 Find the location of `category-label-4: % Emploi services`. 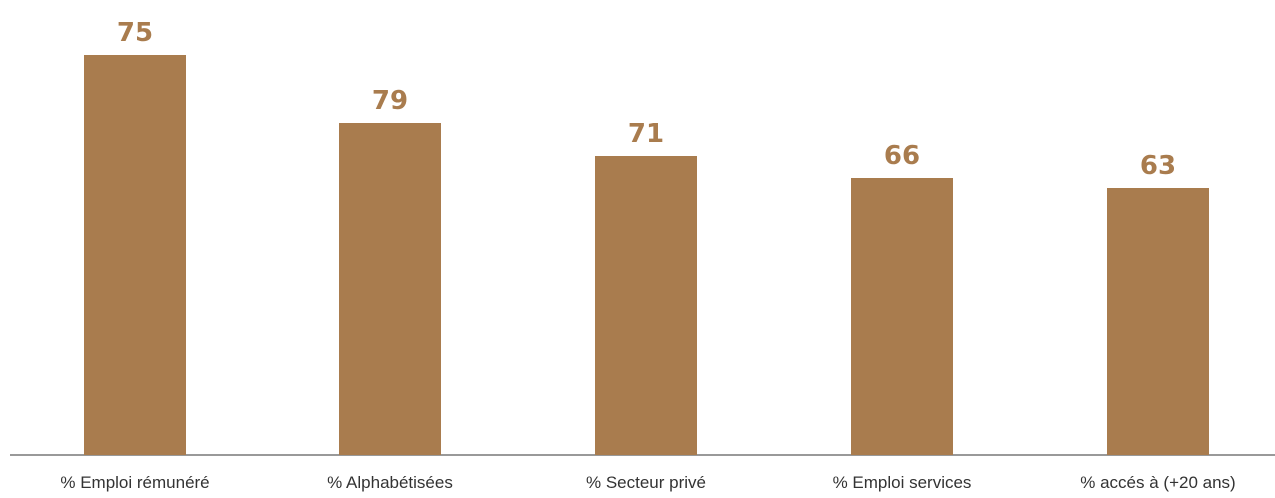

category-label-4: % Emploi services is located at coordinates (902, 482).